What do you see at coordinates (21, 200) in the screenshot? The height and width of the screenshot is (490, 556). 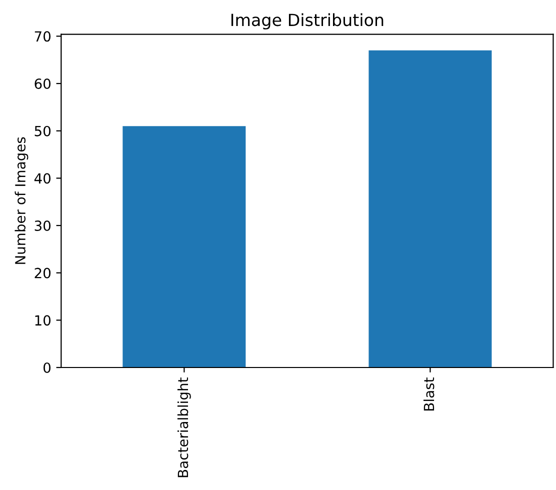 I see `y-axis-title: Number of Images` at bounding box center [21, 200].